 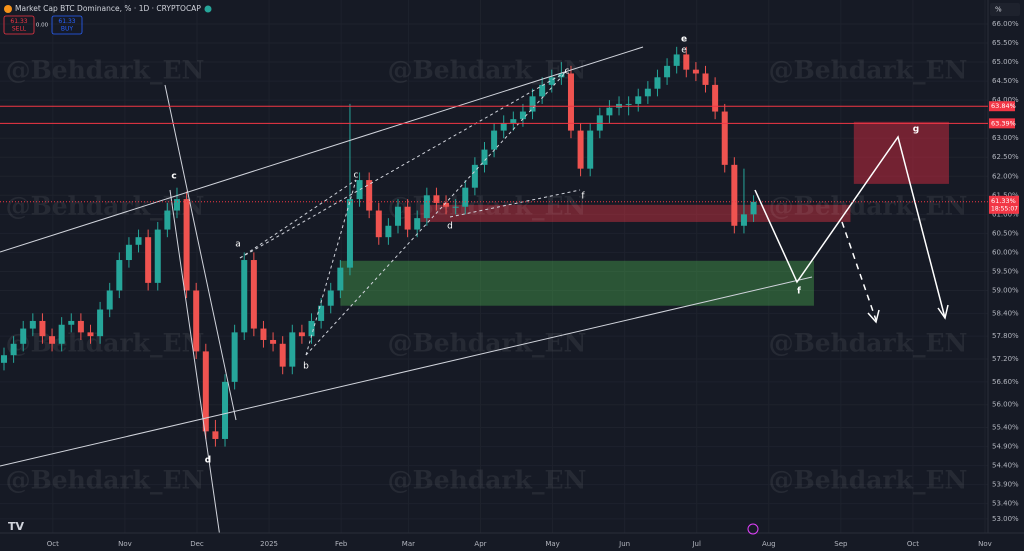 I want to click on y-tick-label: 60.00%, so click(x=1005, y=252).